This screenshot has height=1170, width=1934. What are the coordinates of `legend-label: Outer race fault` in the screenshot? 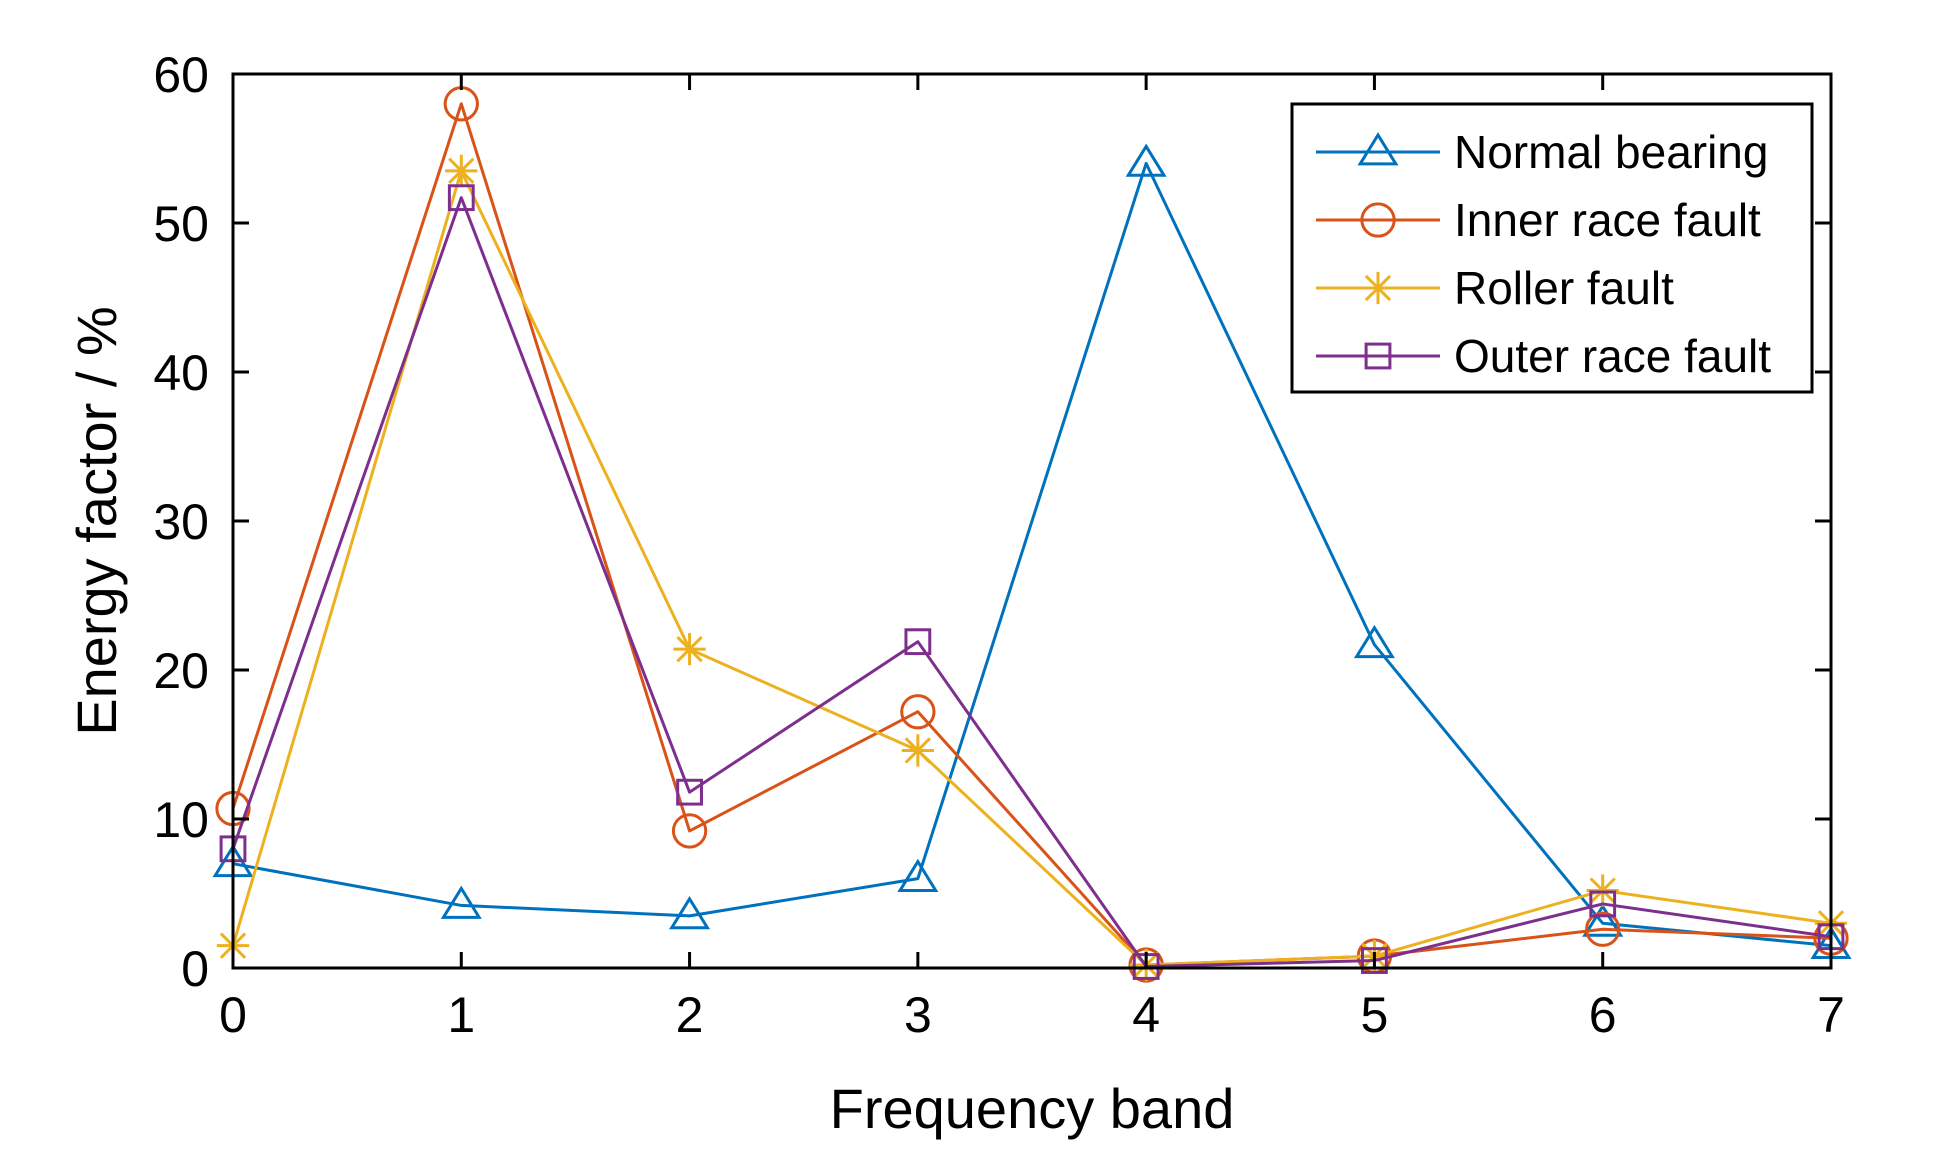 It's located at (1612, 356).